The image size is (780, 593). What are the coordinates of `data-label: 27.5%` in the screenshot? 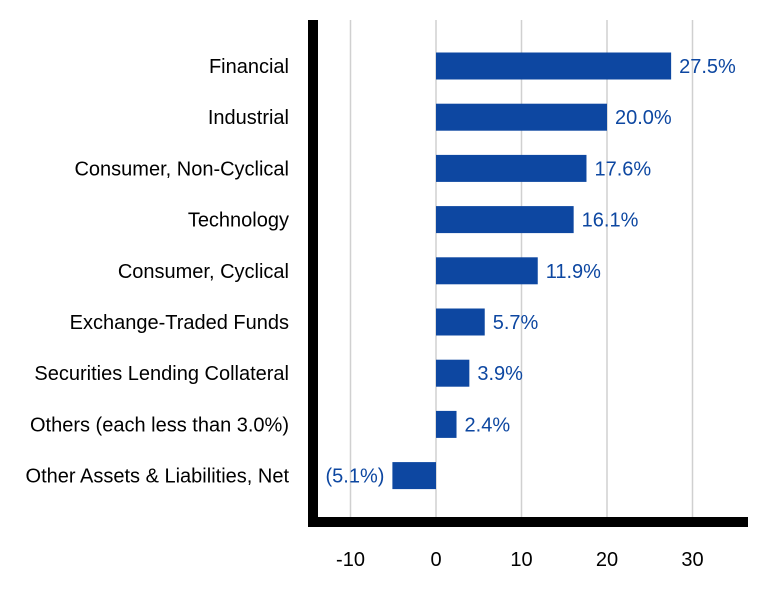 It's located at (707, 67).